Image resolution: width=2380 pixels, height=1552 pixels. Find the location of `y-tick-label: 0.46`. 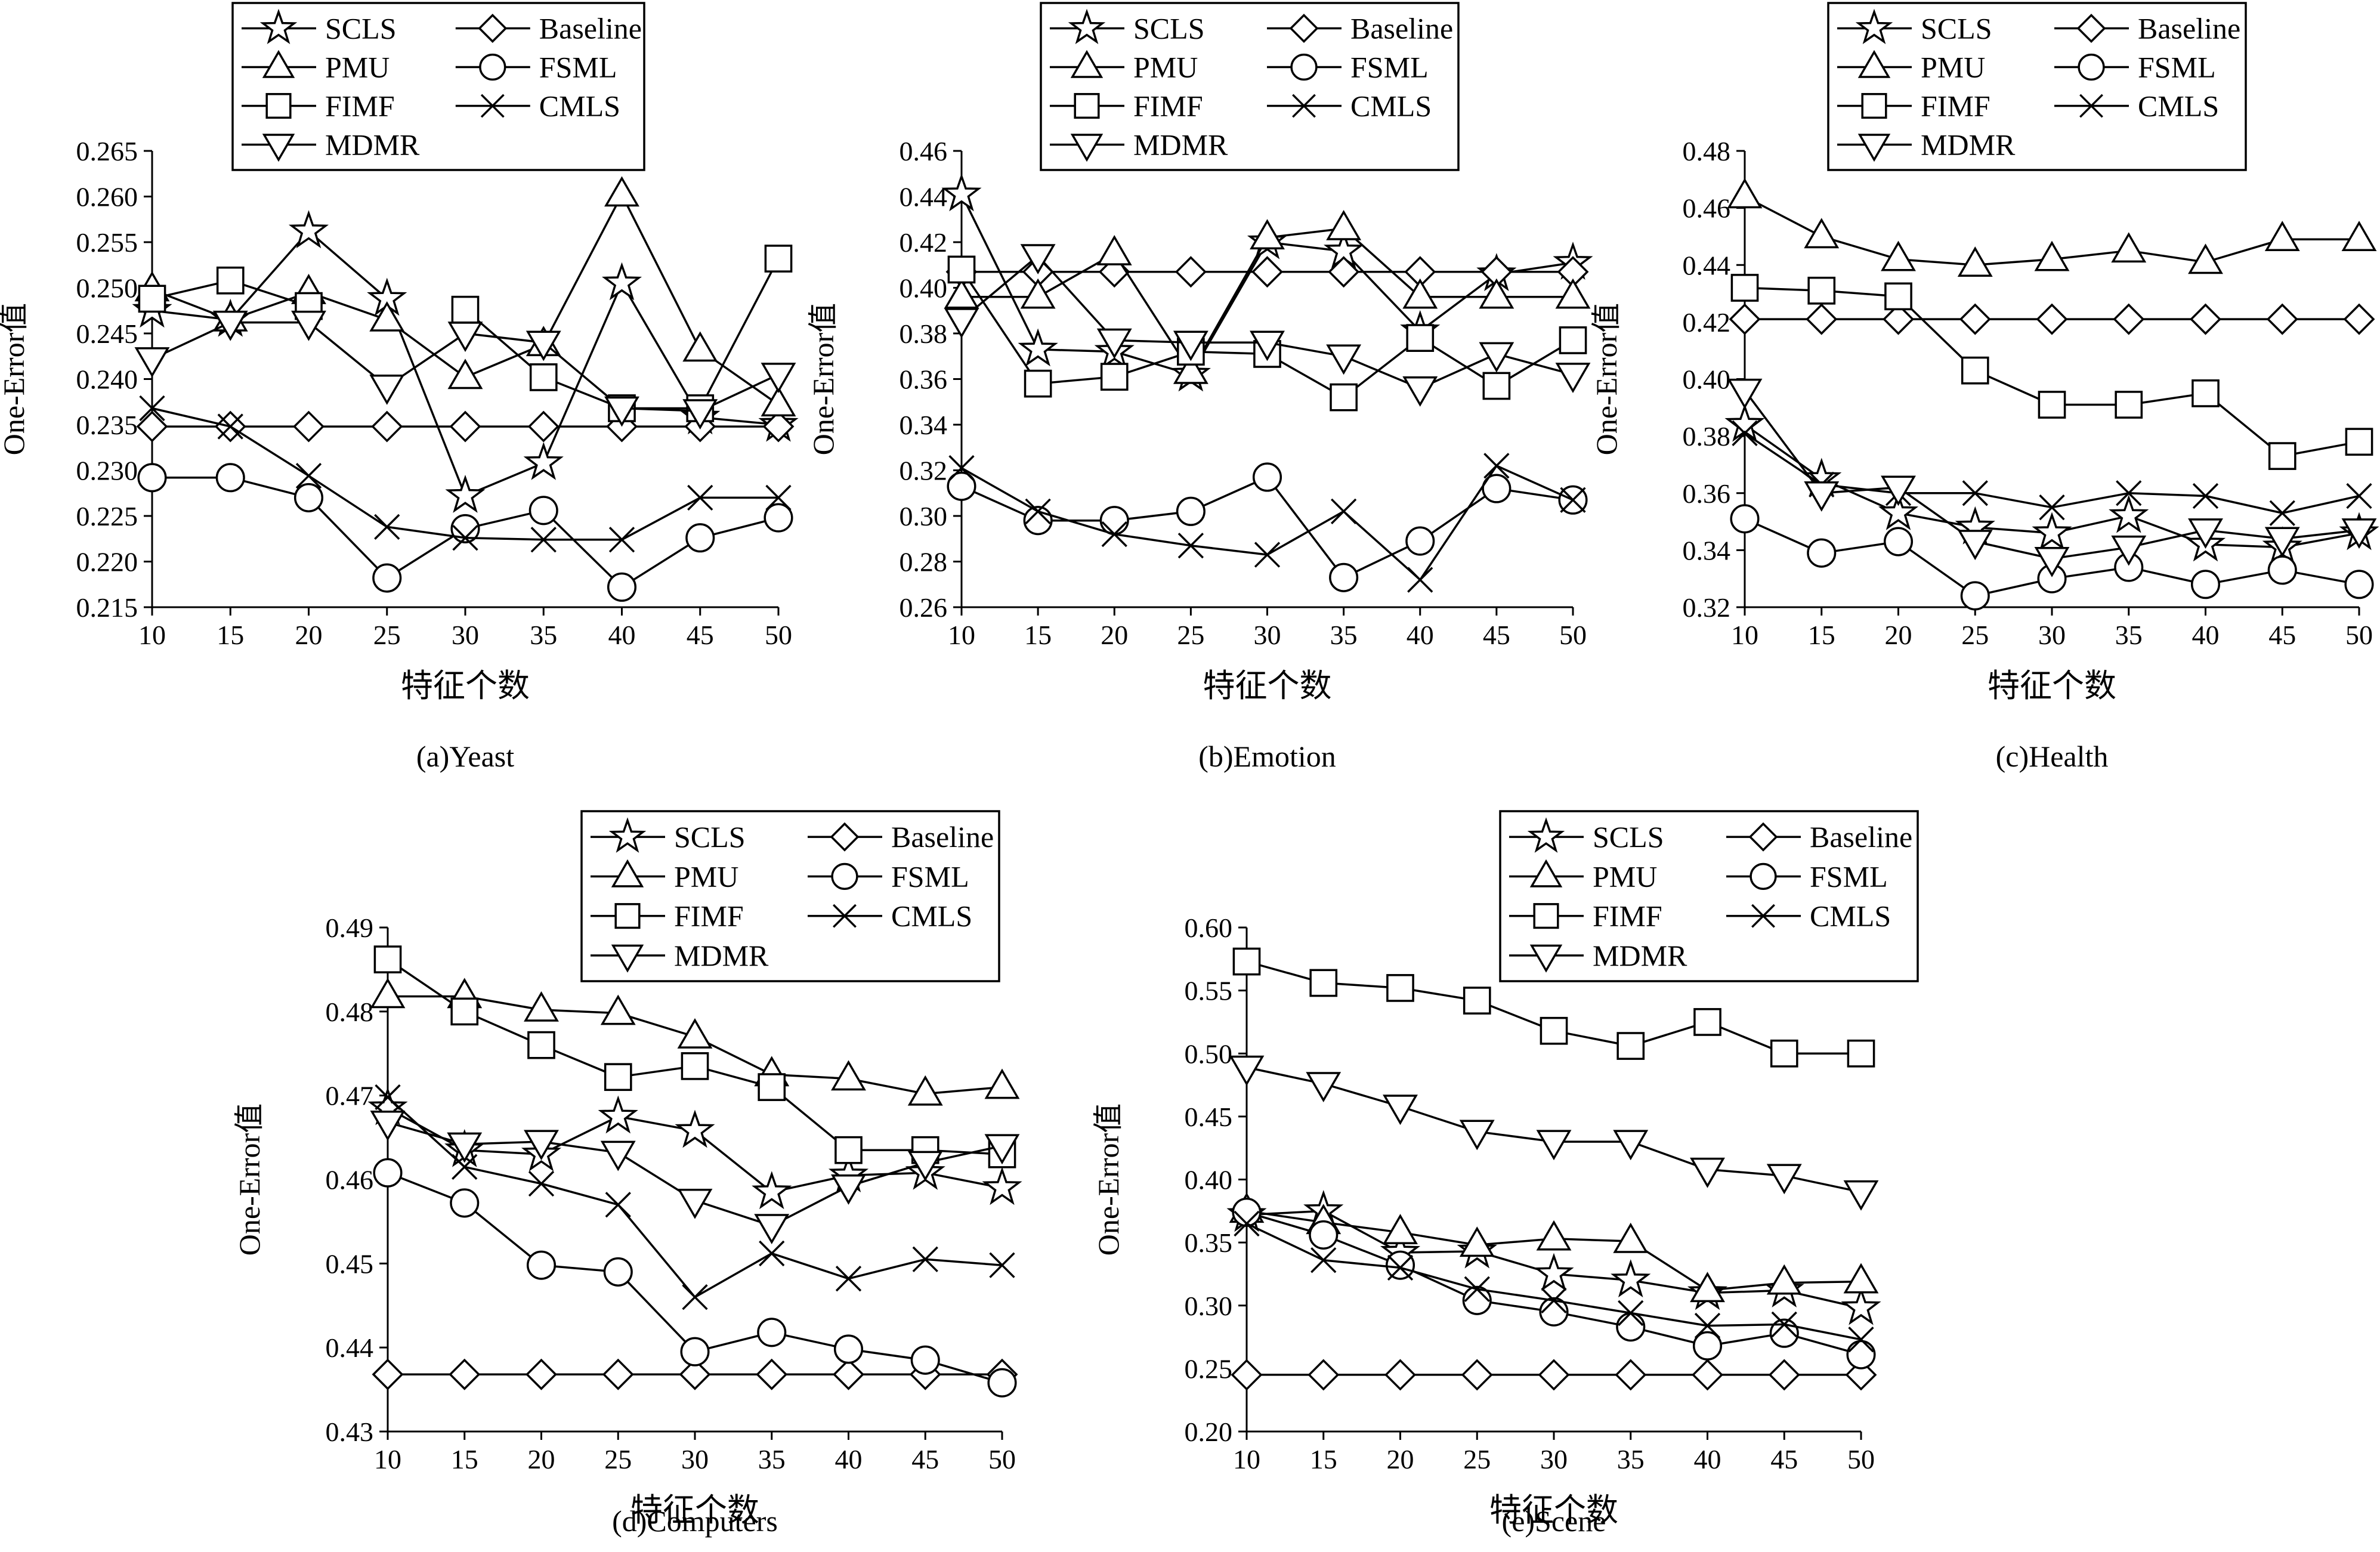

y-tick-label: 0.46 is located at coordinates (1707, 209).